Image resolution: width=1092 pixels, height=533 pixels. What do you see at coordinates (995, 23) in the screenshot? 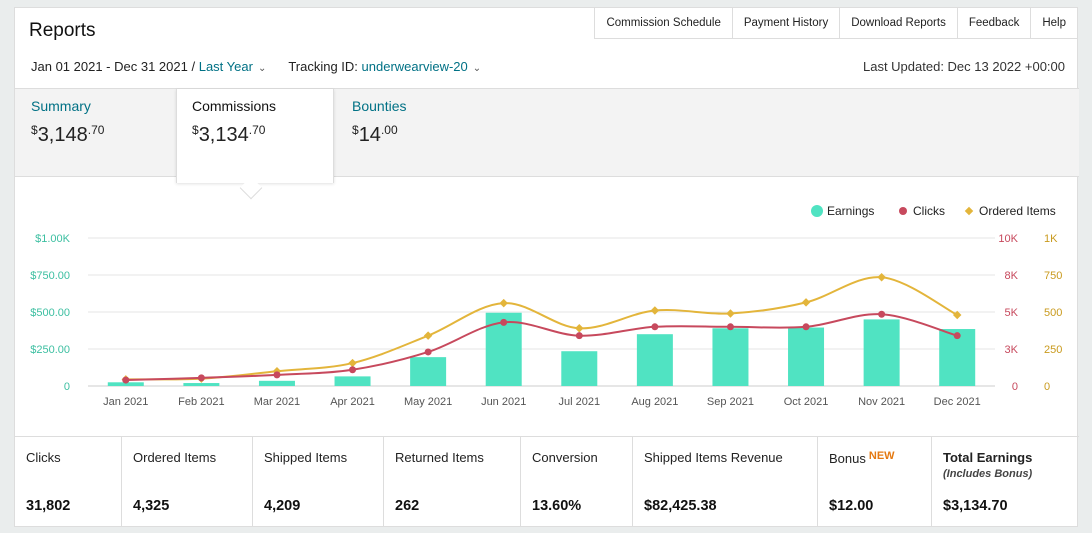
I see `feedback-link: Feedback` at bounding box center [995, 23].